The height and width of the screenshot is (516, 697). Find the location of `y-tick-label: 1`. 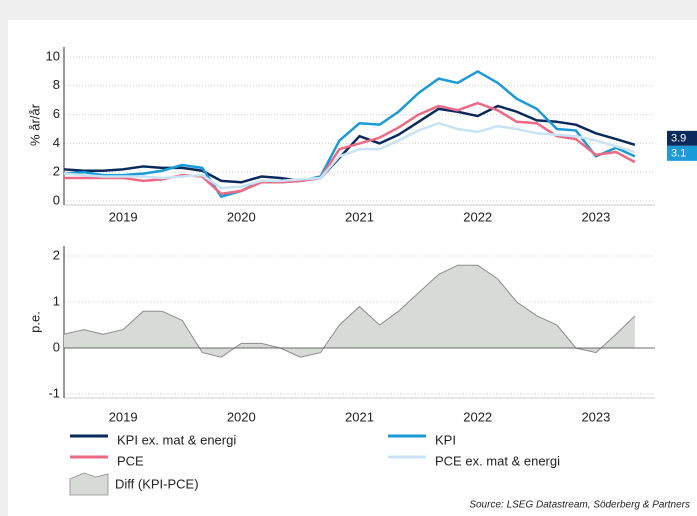

y-tick-label: 1 is located at coordinates (56, 300).